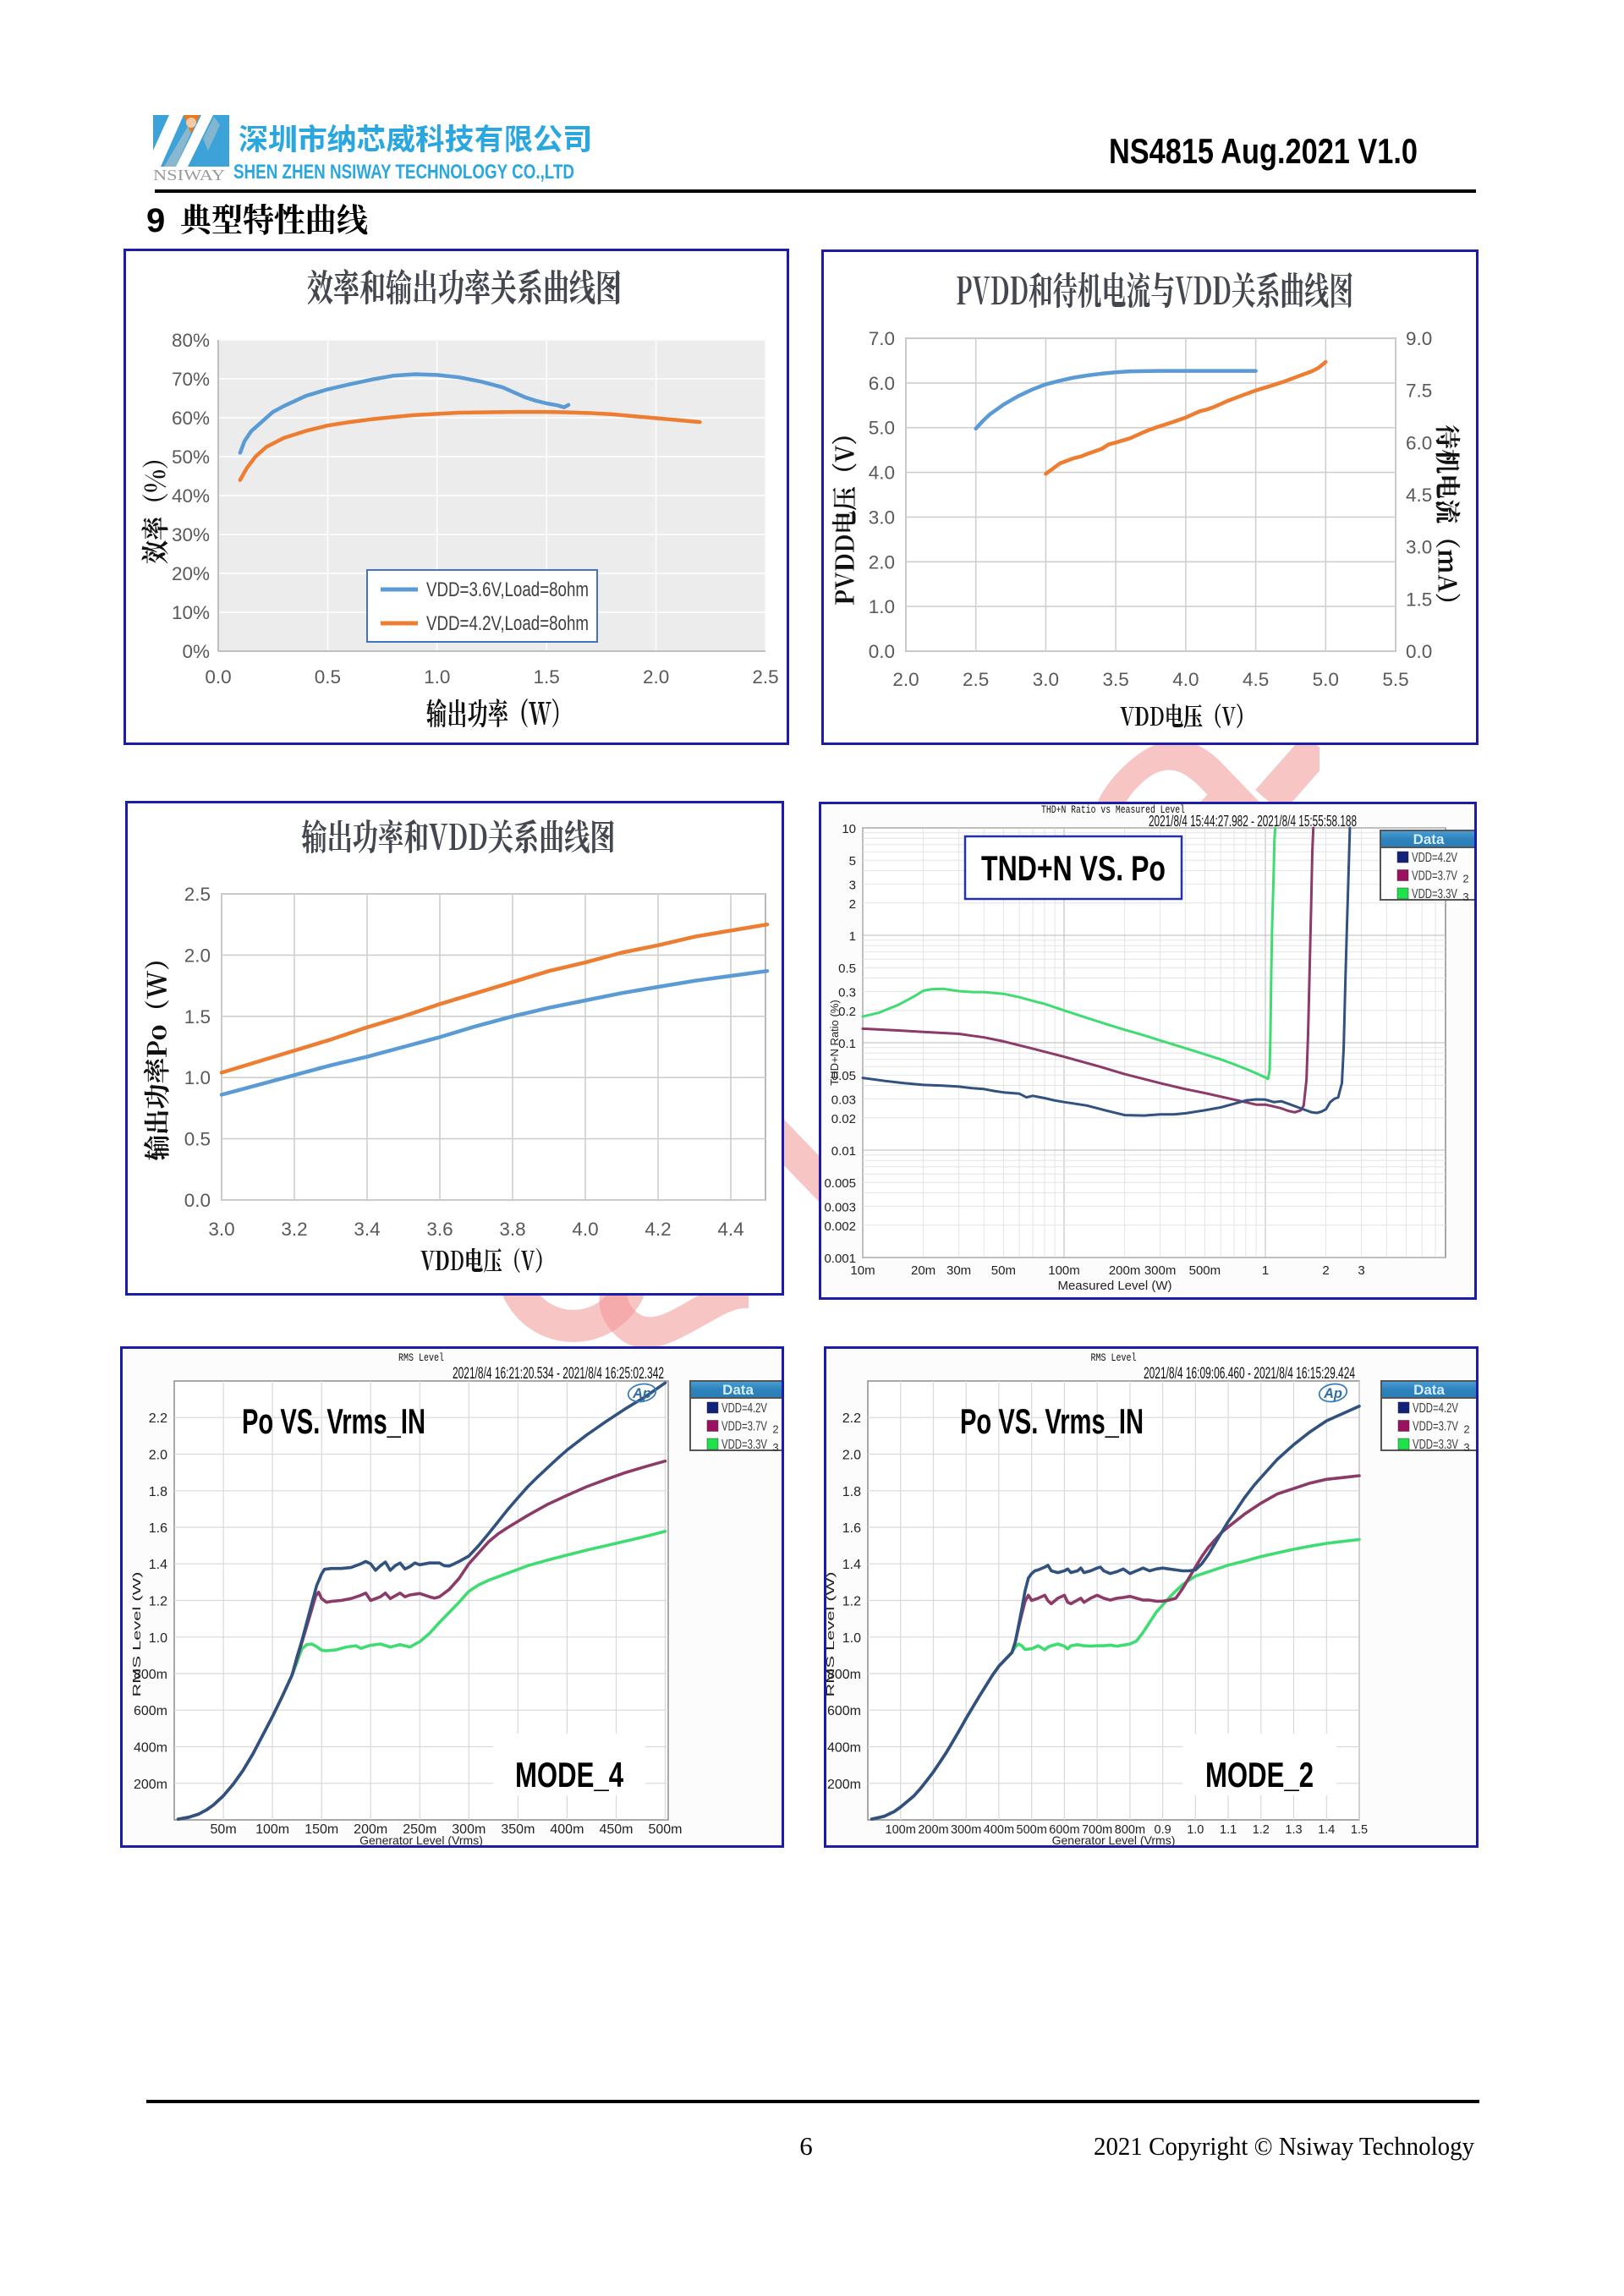 The image size is (1624, 2296). I want to click on svg-text:2021 Copyright © Nsiway Techno: 2021 Copyright © Nsiway Technology, so click(1284, 2146).